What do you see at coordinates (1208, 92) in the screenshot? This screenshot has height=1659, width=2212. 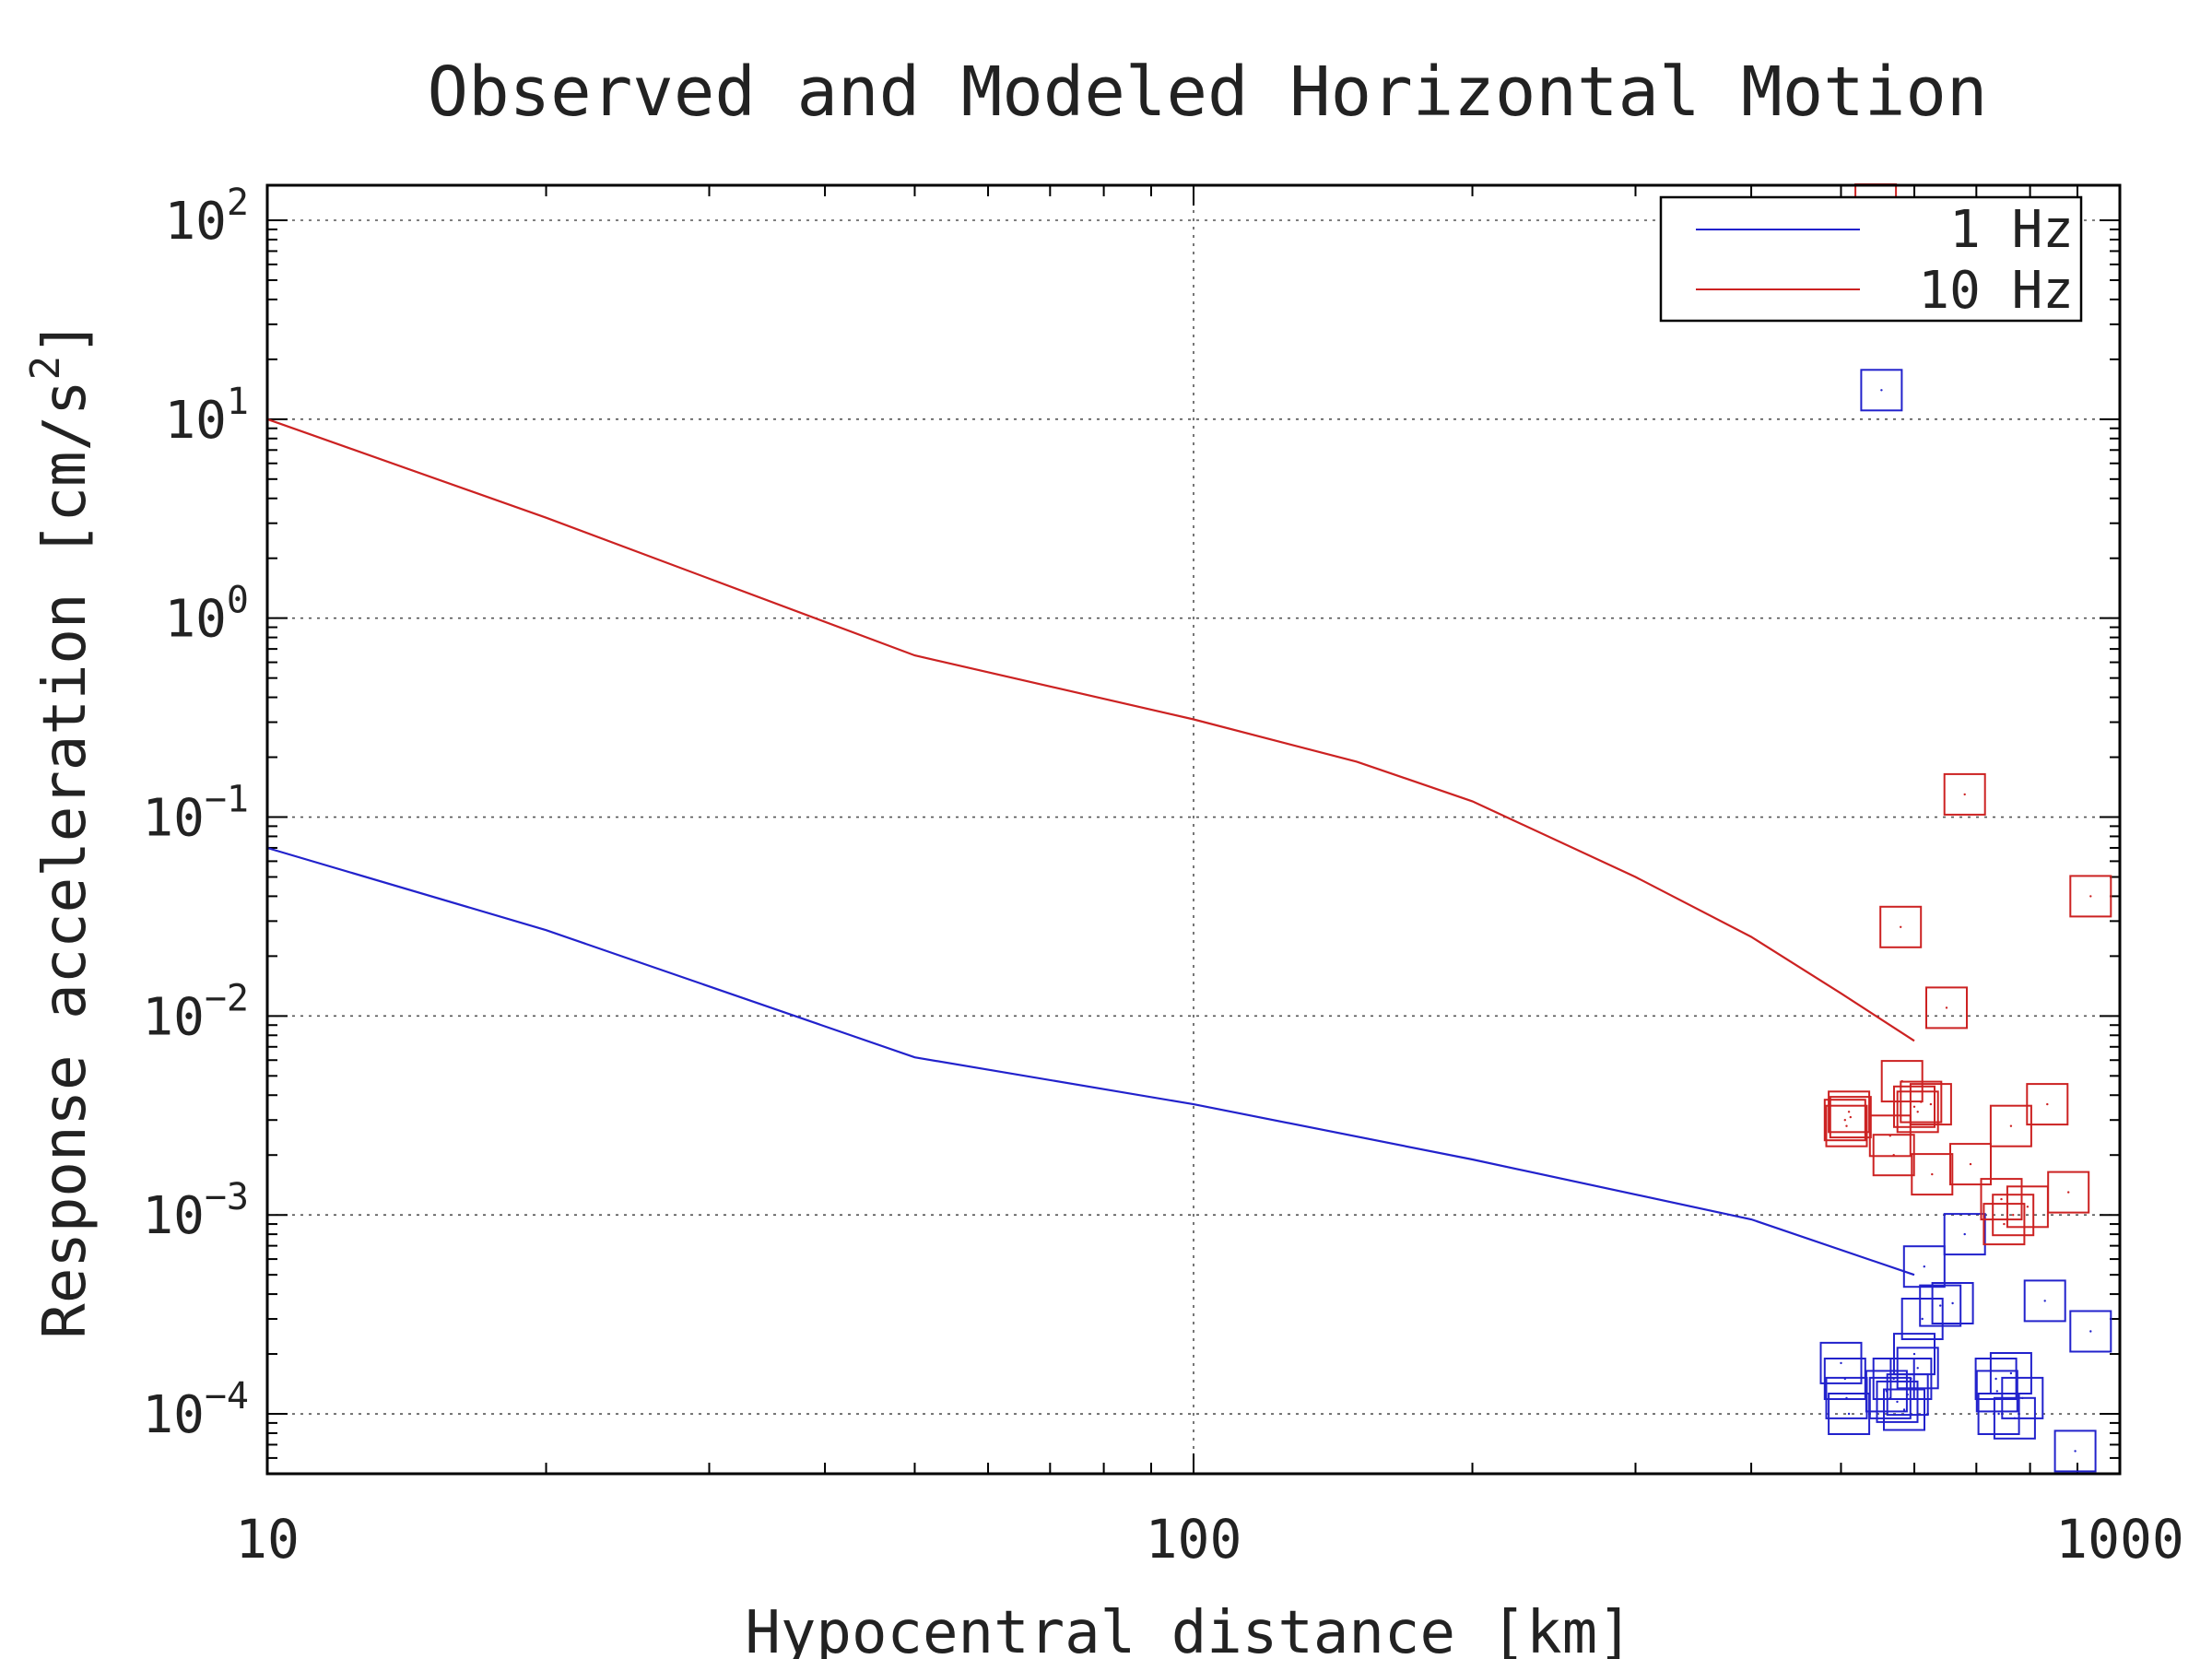 I see `chart-title: Observed and Modeled Horizontal Motion` at bounding box center [1208, 92].